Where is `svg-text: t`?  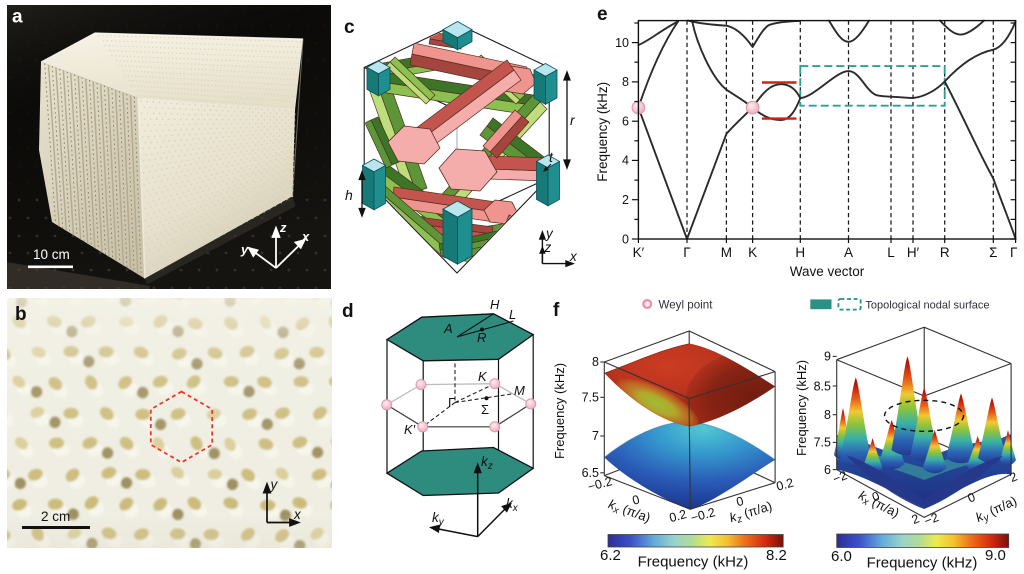
svg-text: t is located at coordinates (551, 157).